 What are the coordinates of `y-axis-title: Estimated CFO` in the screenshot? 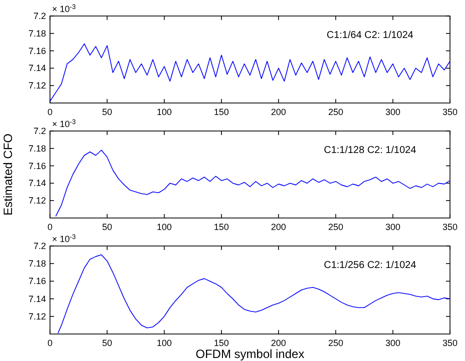 It's located at (8, 174).